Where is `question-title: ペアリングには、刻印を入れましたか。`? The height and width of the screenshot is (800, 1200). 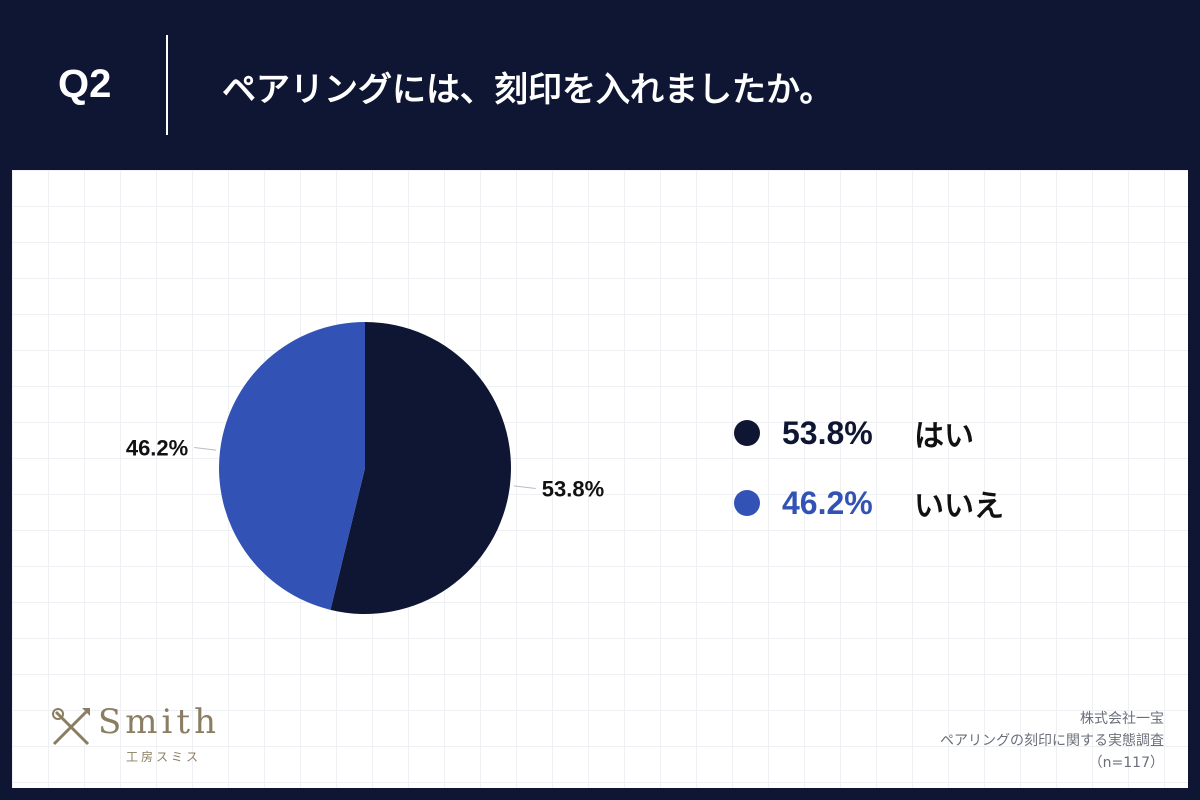 question-title: ペアリングには、刻印を入れましたか。 is located at coordinates (528, 90).